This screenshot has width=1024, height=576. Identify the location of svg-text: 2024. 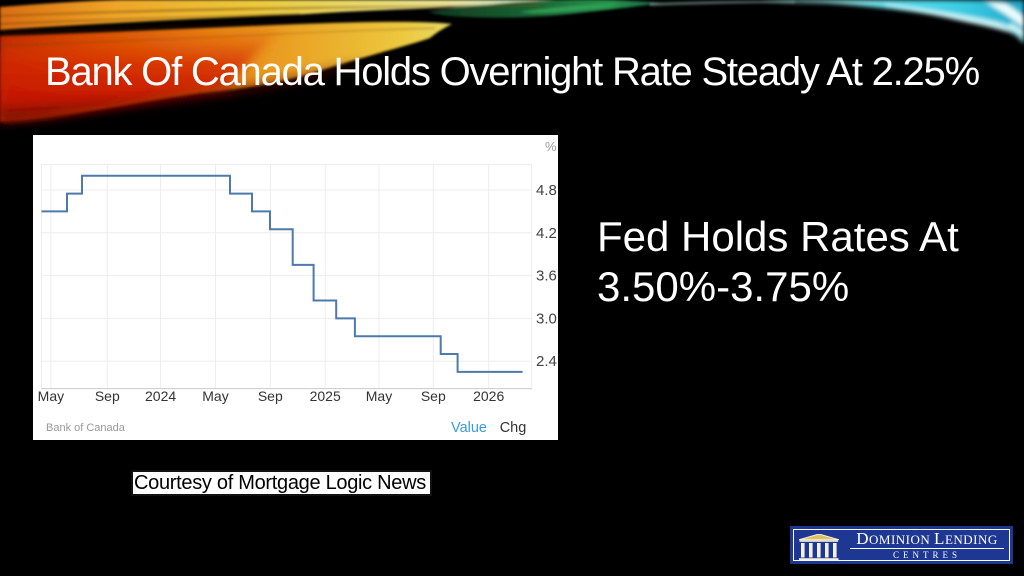
(160, 396).